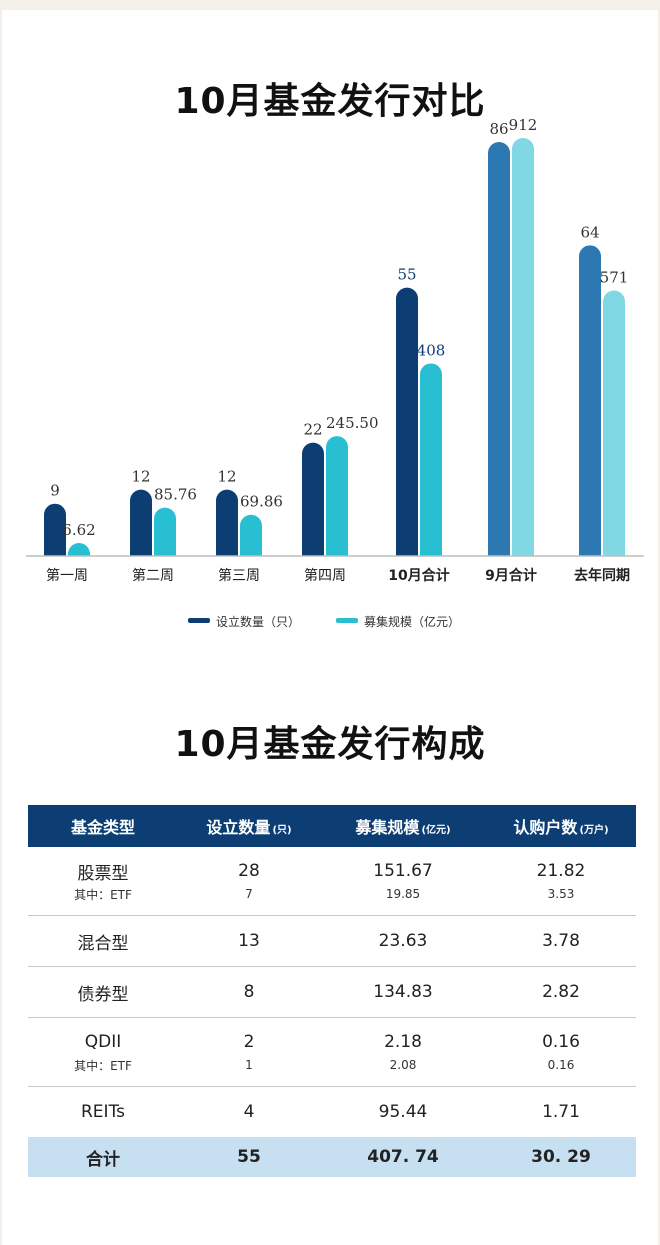 Image resolution: width=660 pixels, height=1245 pixels. What do you see at coordinates (561, 1157) in the screenshot?
I see `cell-total-users: 30. 29` at bounding box center [561, 1157].